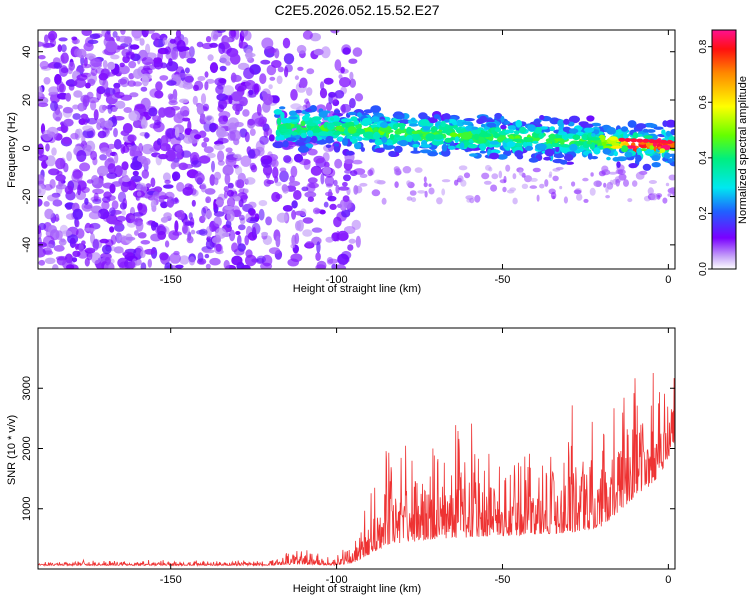 This screenshot has height=605, width=750. I want to click on y-tick-label: 3000, so click(27, 388).